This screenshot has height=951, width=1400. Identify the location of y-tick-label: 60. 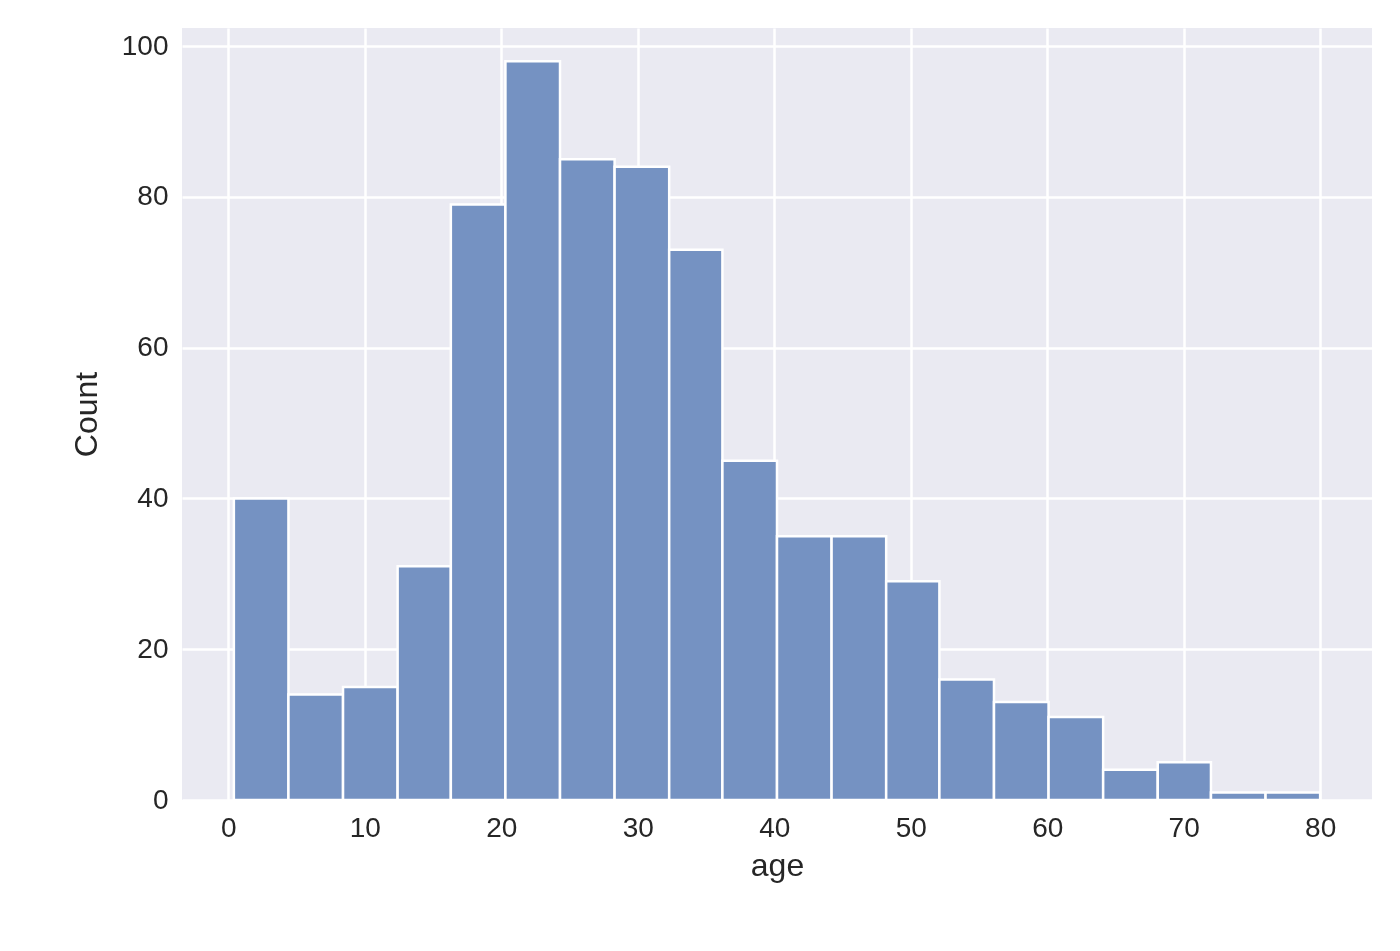
(153, 347).